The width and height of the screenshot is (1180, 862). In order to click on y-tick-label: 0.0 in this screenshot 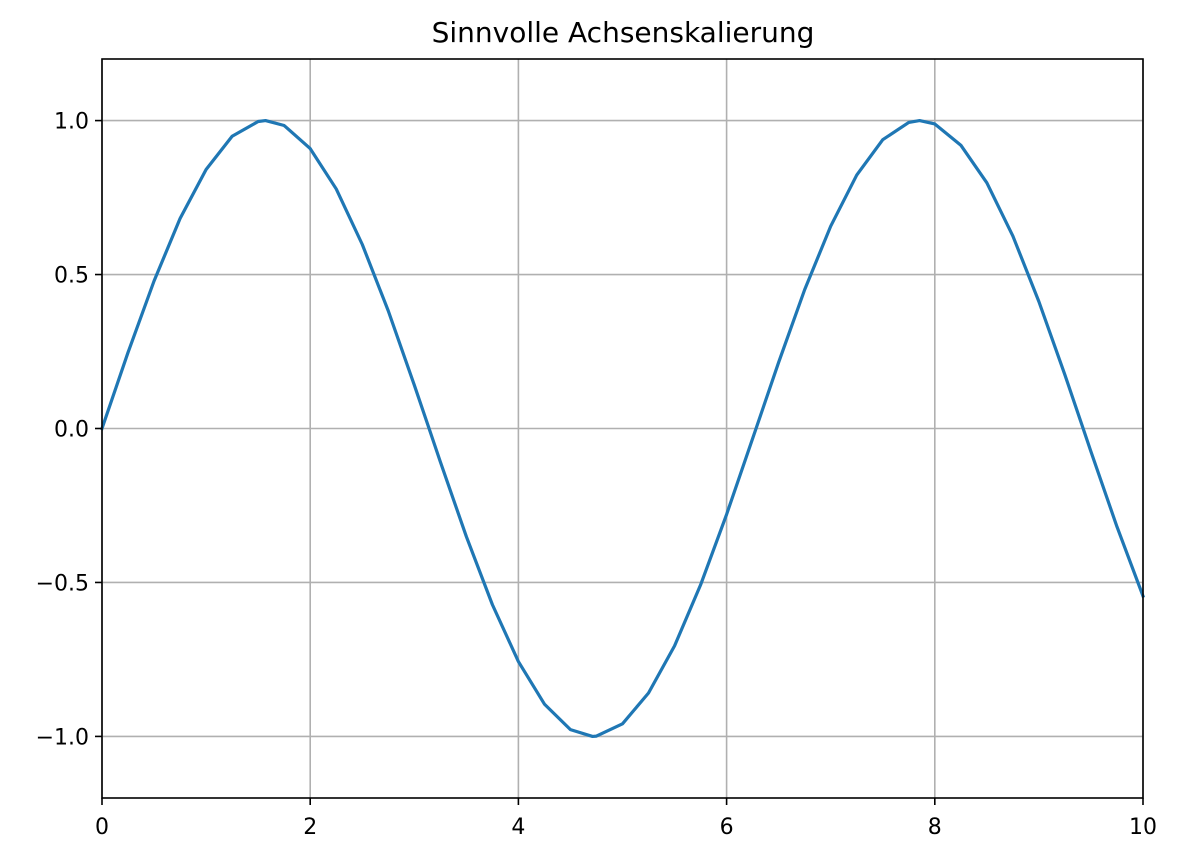, I will do `click(71, 430)`.